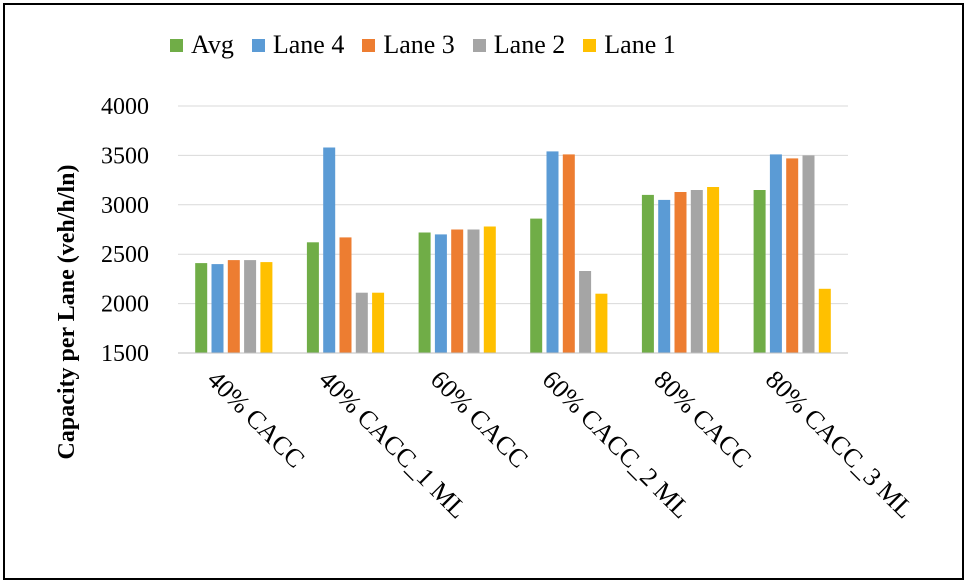 This screenshot has height=585, width=969. I want to click on bar-lane-4-40-cacc-1-ml, so click(329, 250).